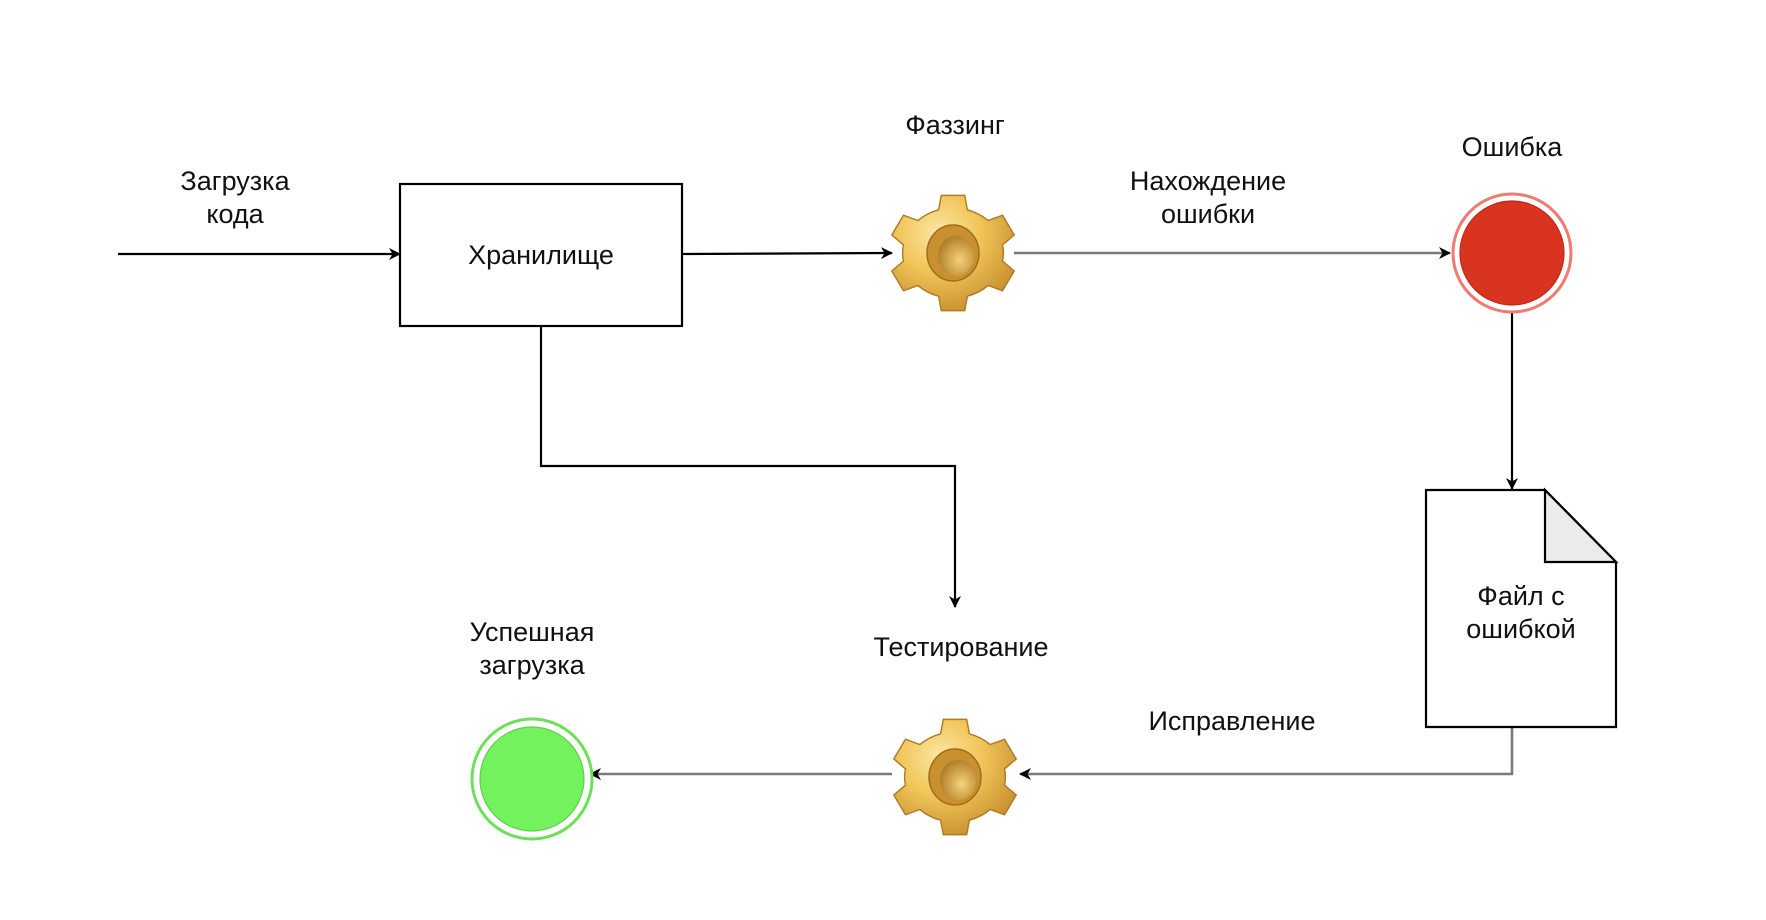  Describe the element at coordinates (787, 253) in the screenshot. I see `edge-storage-to-fuzzing` at that location.